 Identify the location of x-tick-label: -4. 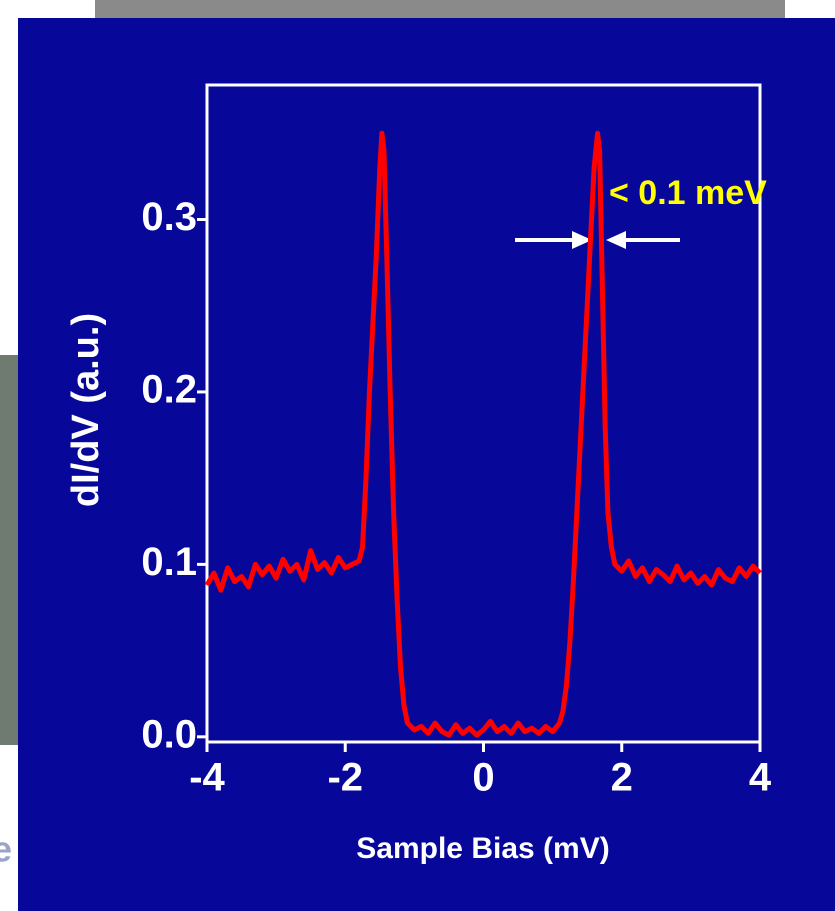
(207, 778).